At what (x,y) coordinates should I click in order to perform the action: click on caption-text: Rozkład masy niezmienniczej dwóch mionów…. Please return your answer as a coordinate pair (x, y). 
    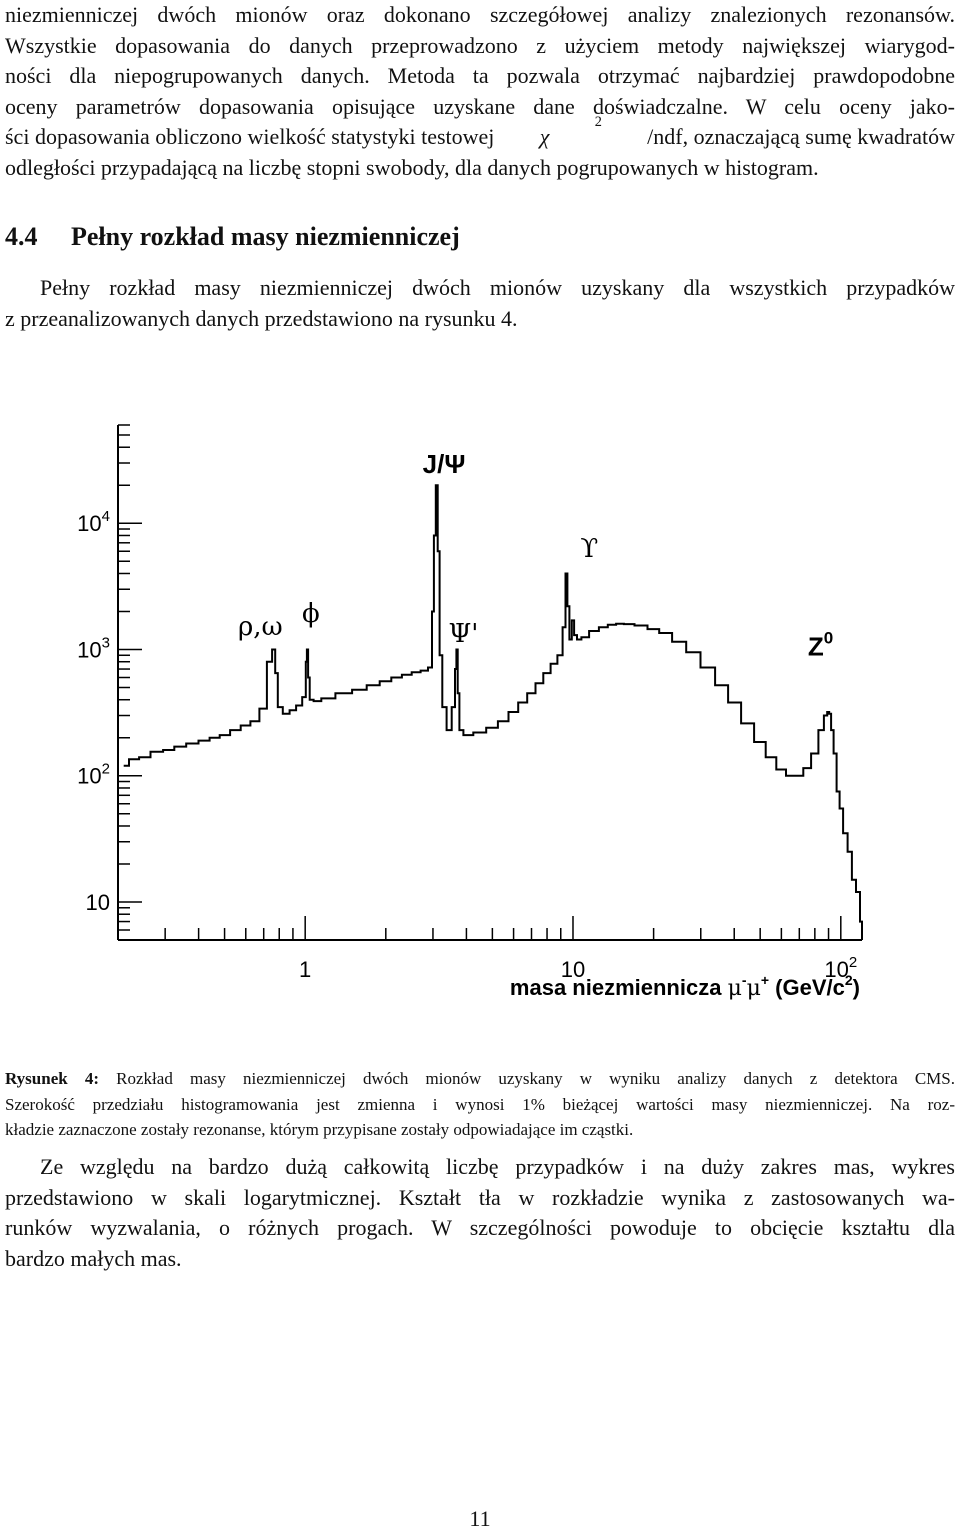
    Looking at the image, I should click on (536, 1078).